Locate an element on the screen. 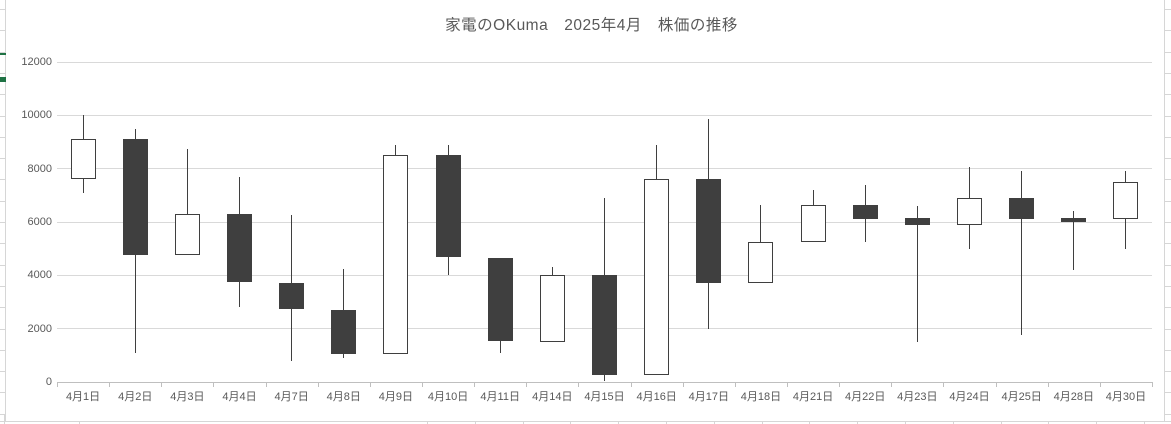  chart-title: 家電のOKuma 2025年4月 株価の推移 is located at coordinates (591, 25).